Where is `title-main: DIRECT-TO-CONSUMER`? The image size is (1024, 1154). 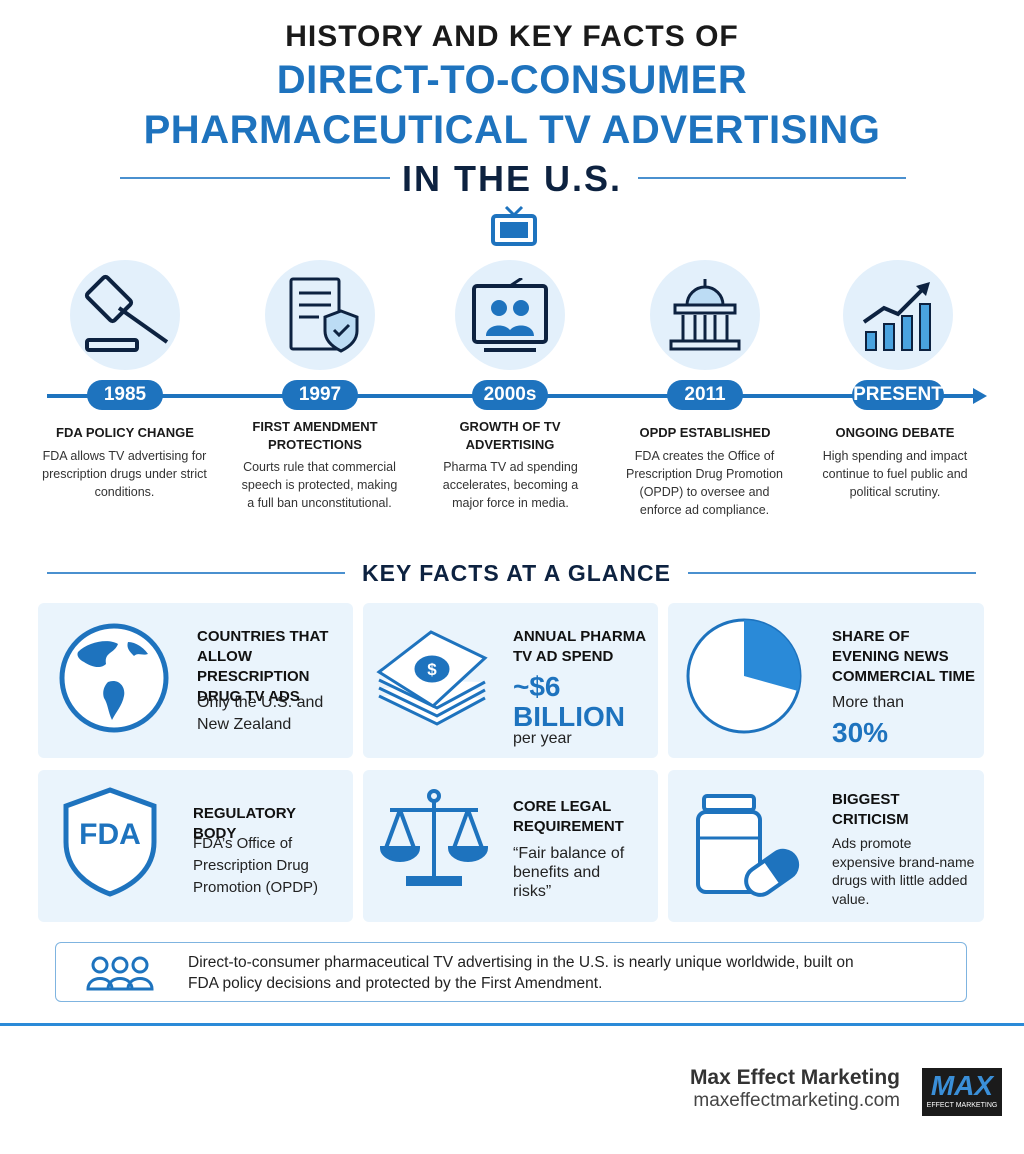
title-main: DIRECT-TO-CONSUMER is located at coordinates (512, 80).